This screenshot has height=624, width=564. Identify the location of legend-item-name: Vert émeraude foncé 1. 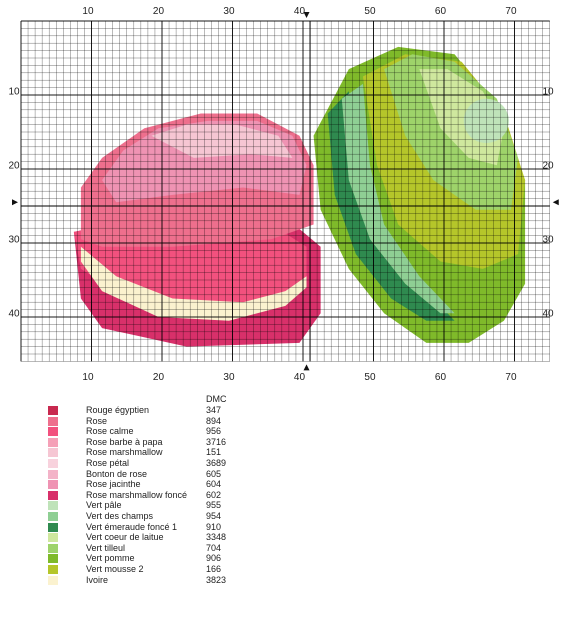
(132, 526).